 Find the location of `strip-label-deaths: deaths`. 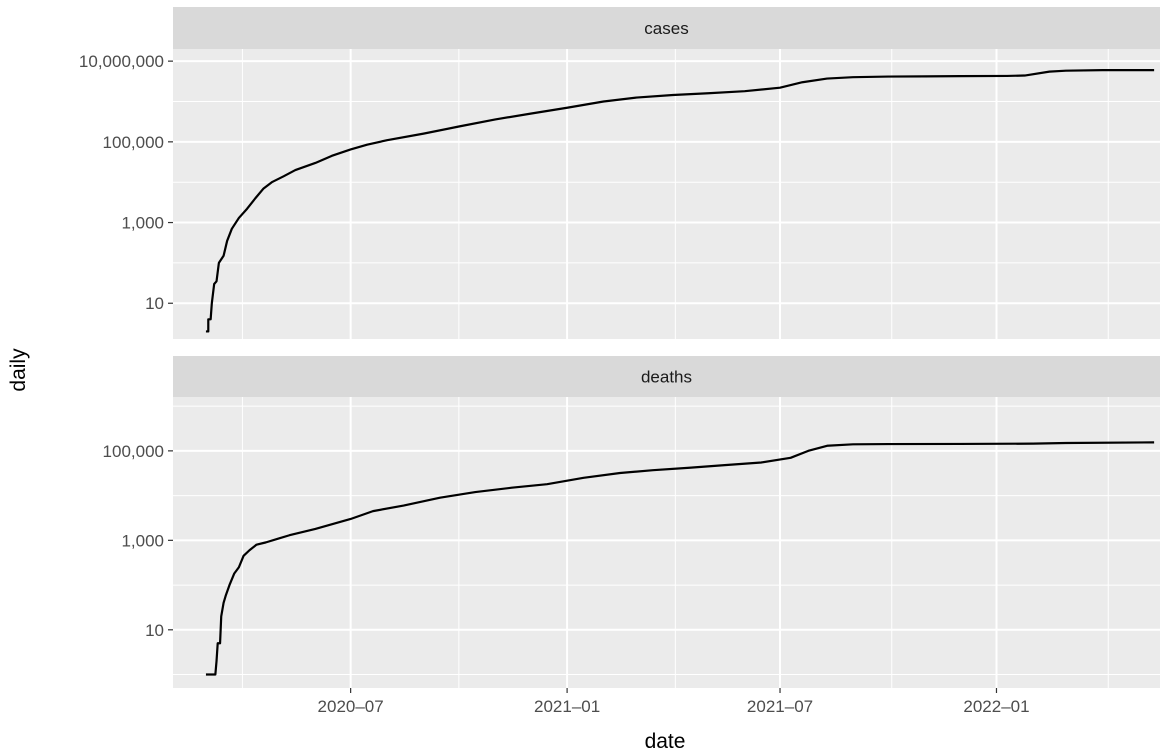

strip-label-deaths: deaths is located at coordinates (666, 377).